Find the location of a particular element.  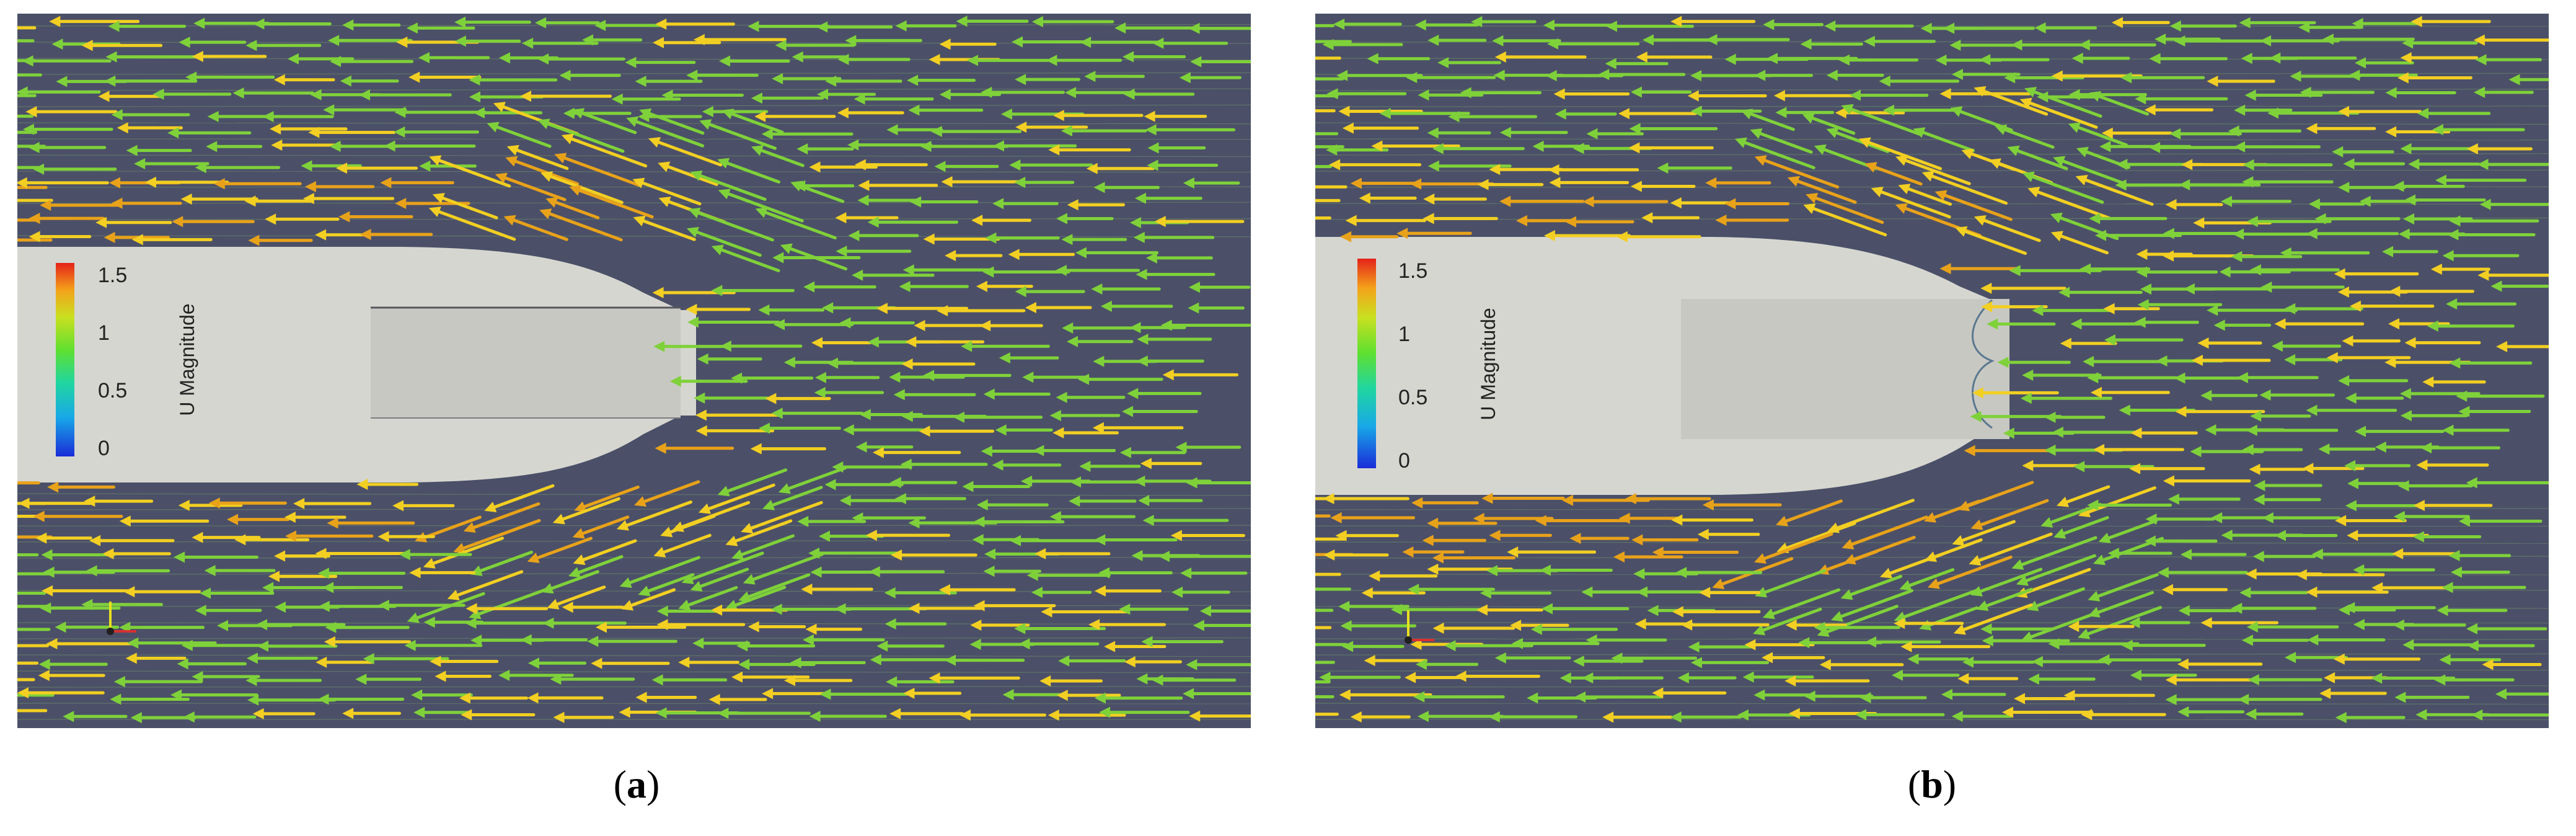

colorbar-gradient is located at coordinates (1366, 364).